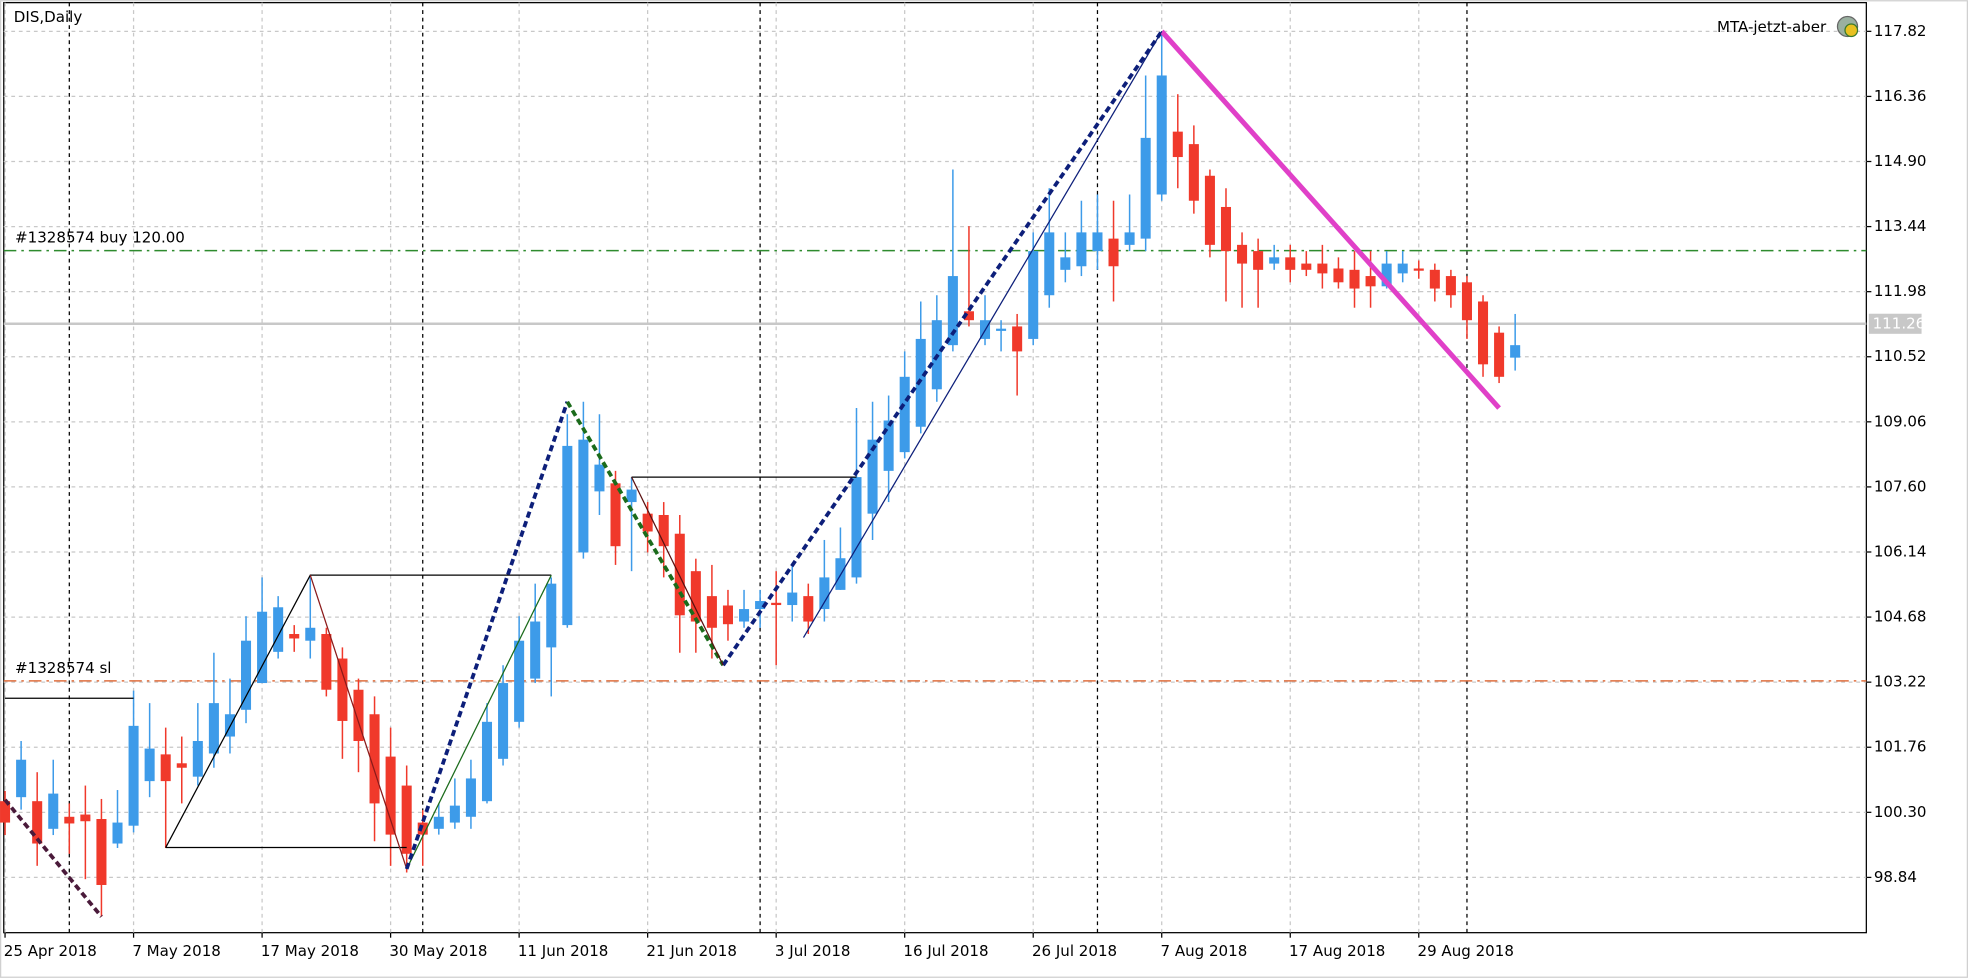 This screenshot has height=978, width=1968. What do you see at coordinates (438, 951) in the screenshot?
I see `x-tick-label: 30 May 2018` at bounding box center [438, 951].